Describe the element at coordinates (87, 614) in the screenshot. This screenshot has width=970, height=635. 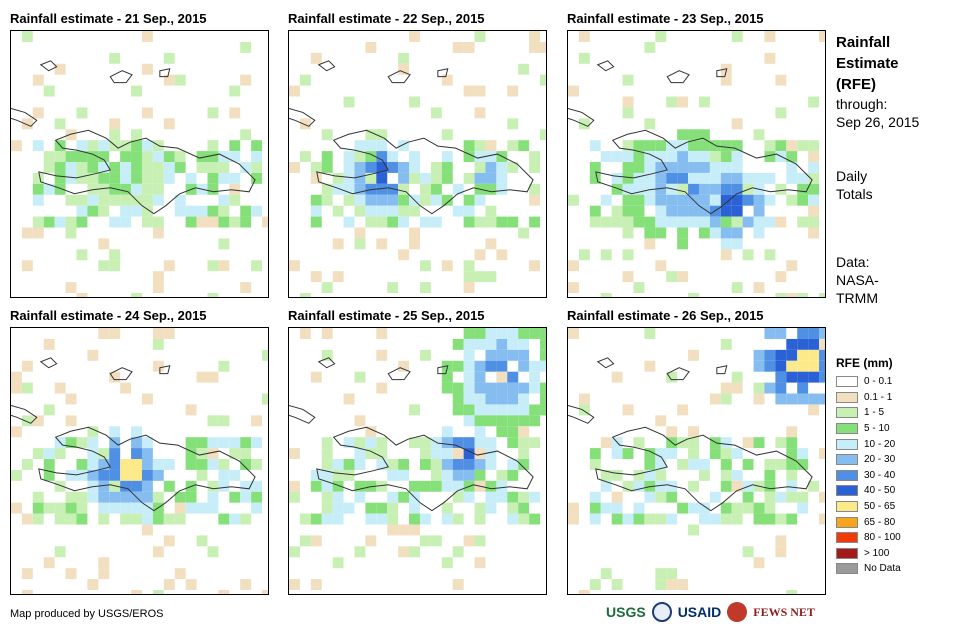
I see `map-credit: Map produced by USGS/EROS` at that location.